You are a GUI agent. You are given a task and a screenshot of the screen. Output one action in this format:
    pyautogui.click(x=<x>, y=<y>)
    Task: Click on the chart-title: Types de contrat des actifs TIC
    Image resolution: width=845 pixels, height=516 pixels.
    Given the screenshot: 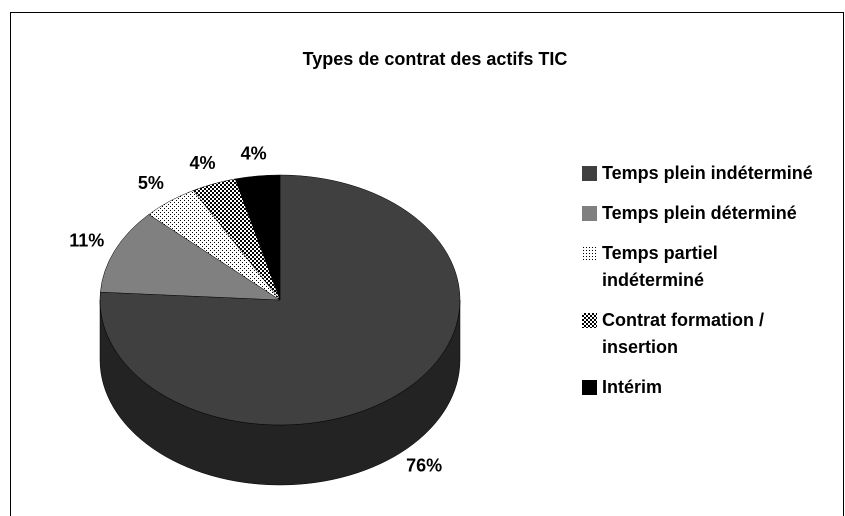 What is the action you would take?
    pyautogui.click(x=435, y=59)
    